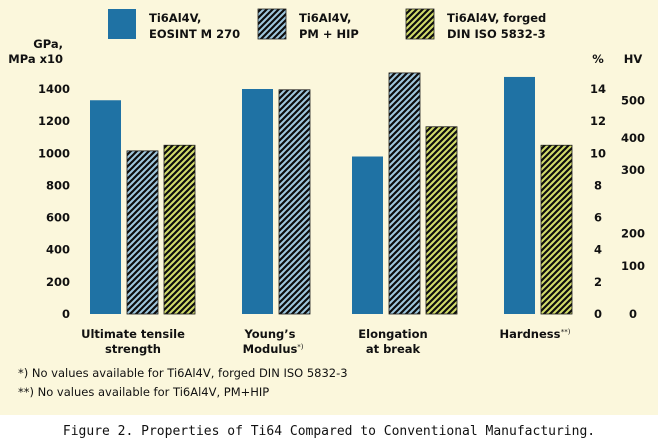 The height and width of the screenshot is (441, 658). I want to click on legend-label: EOSINT M 270, so click(194, 34).